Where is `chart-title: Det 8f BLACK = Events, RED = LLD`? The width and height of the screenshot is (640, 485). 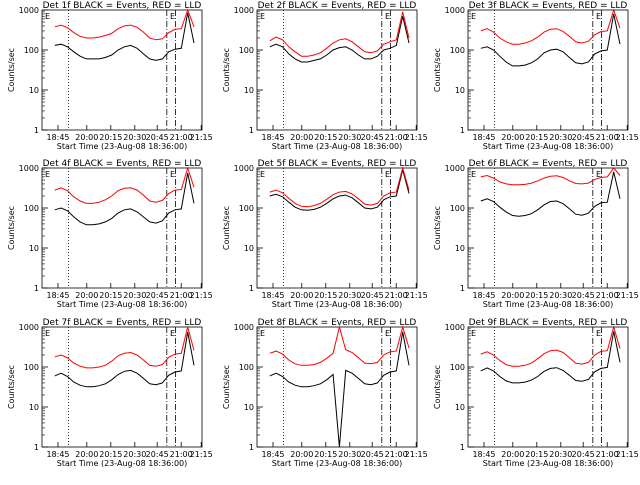 chart-title: Det 8f BLACK = Events, RED = LLD is located at coordinates (337, 323).